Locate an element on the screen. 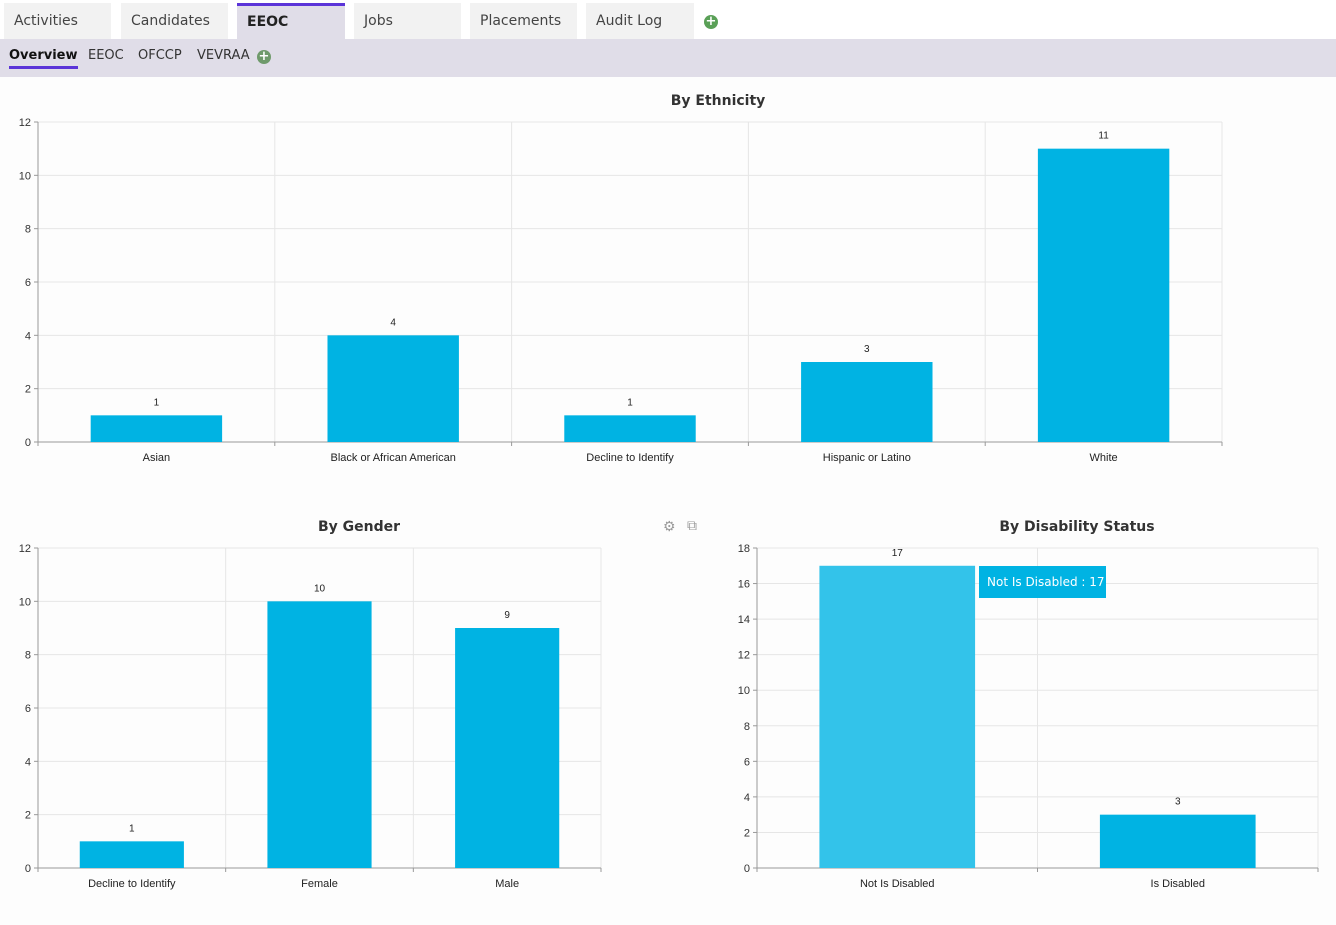 Image resolution: width=1336 pixels, height=925 pixels. chart-title: By Gender is located at coordinates (359, 527).